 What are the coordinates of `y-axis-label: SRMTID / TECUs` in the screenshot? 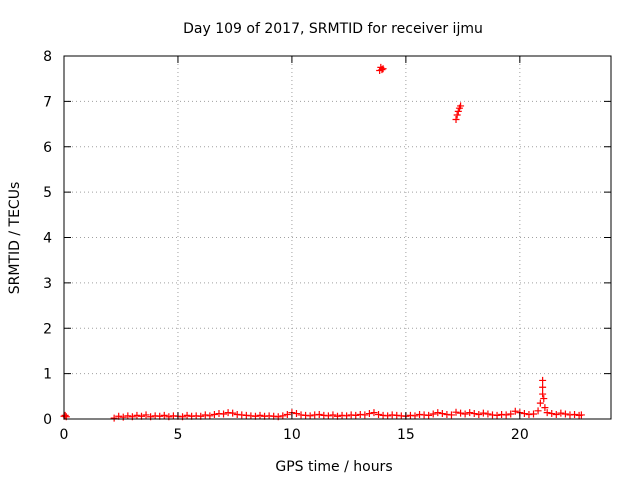 It's located at (15, 238).